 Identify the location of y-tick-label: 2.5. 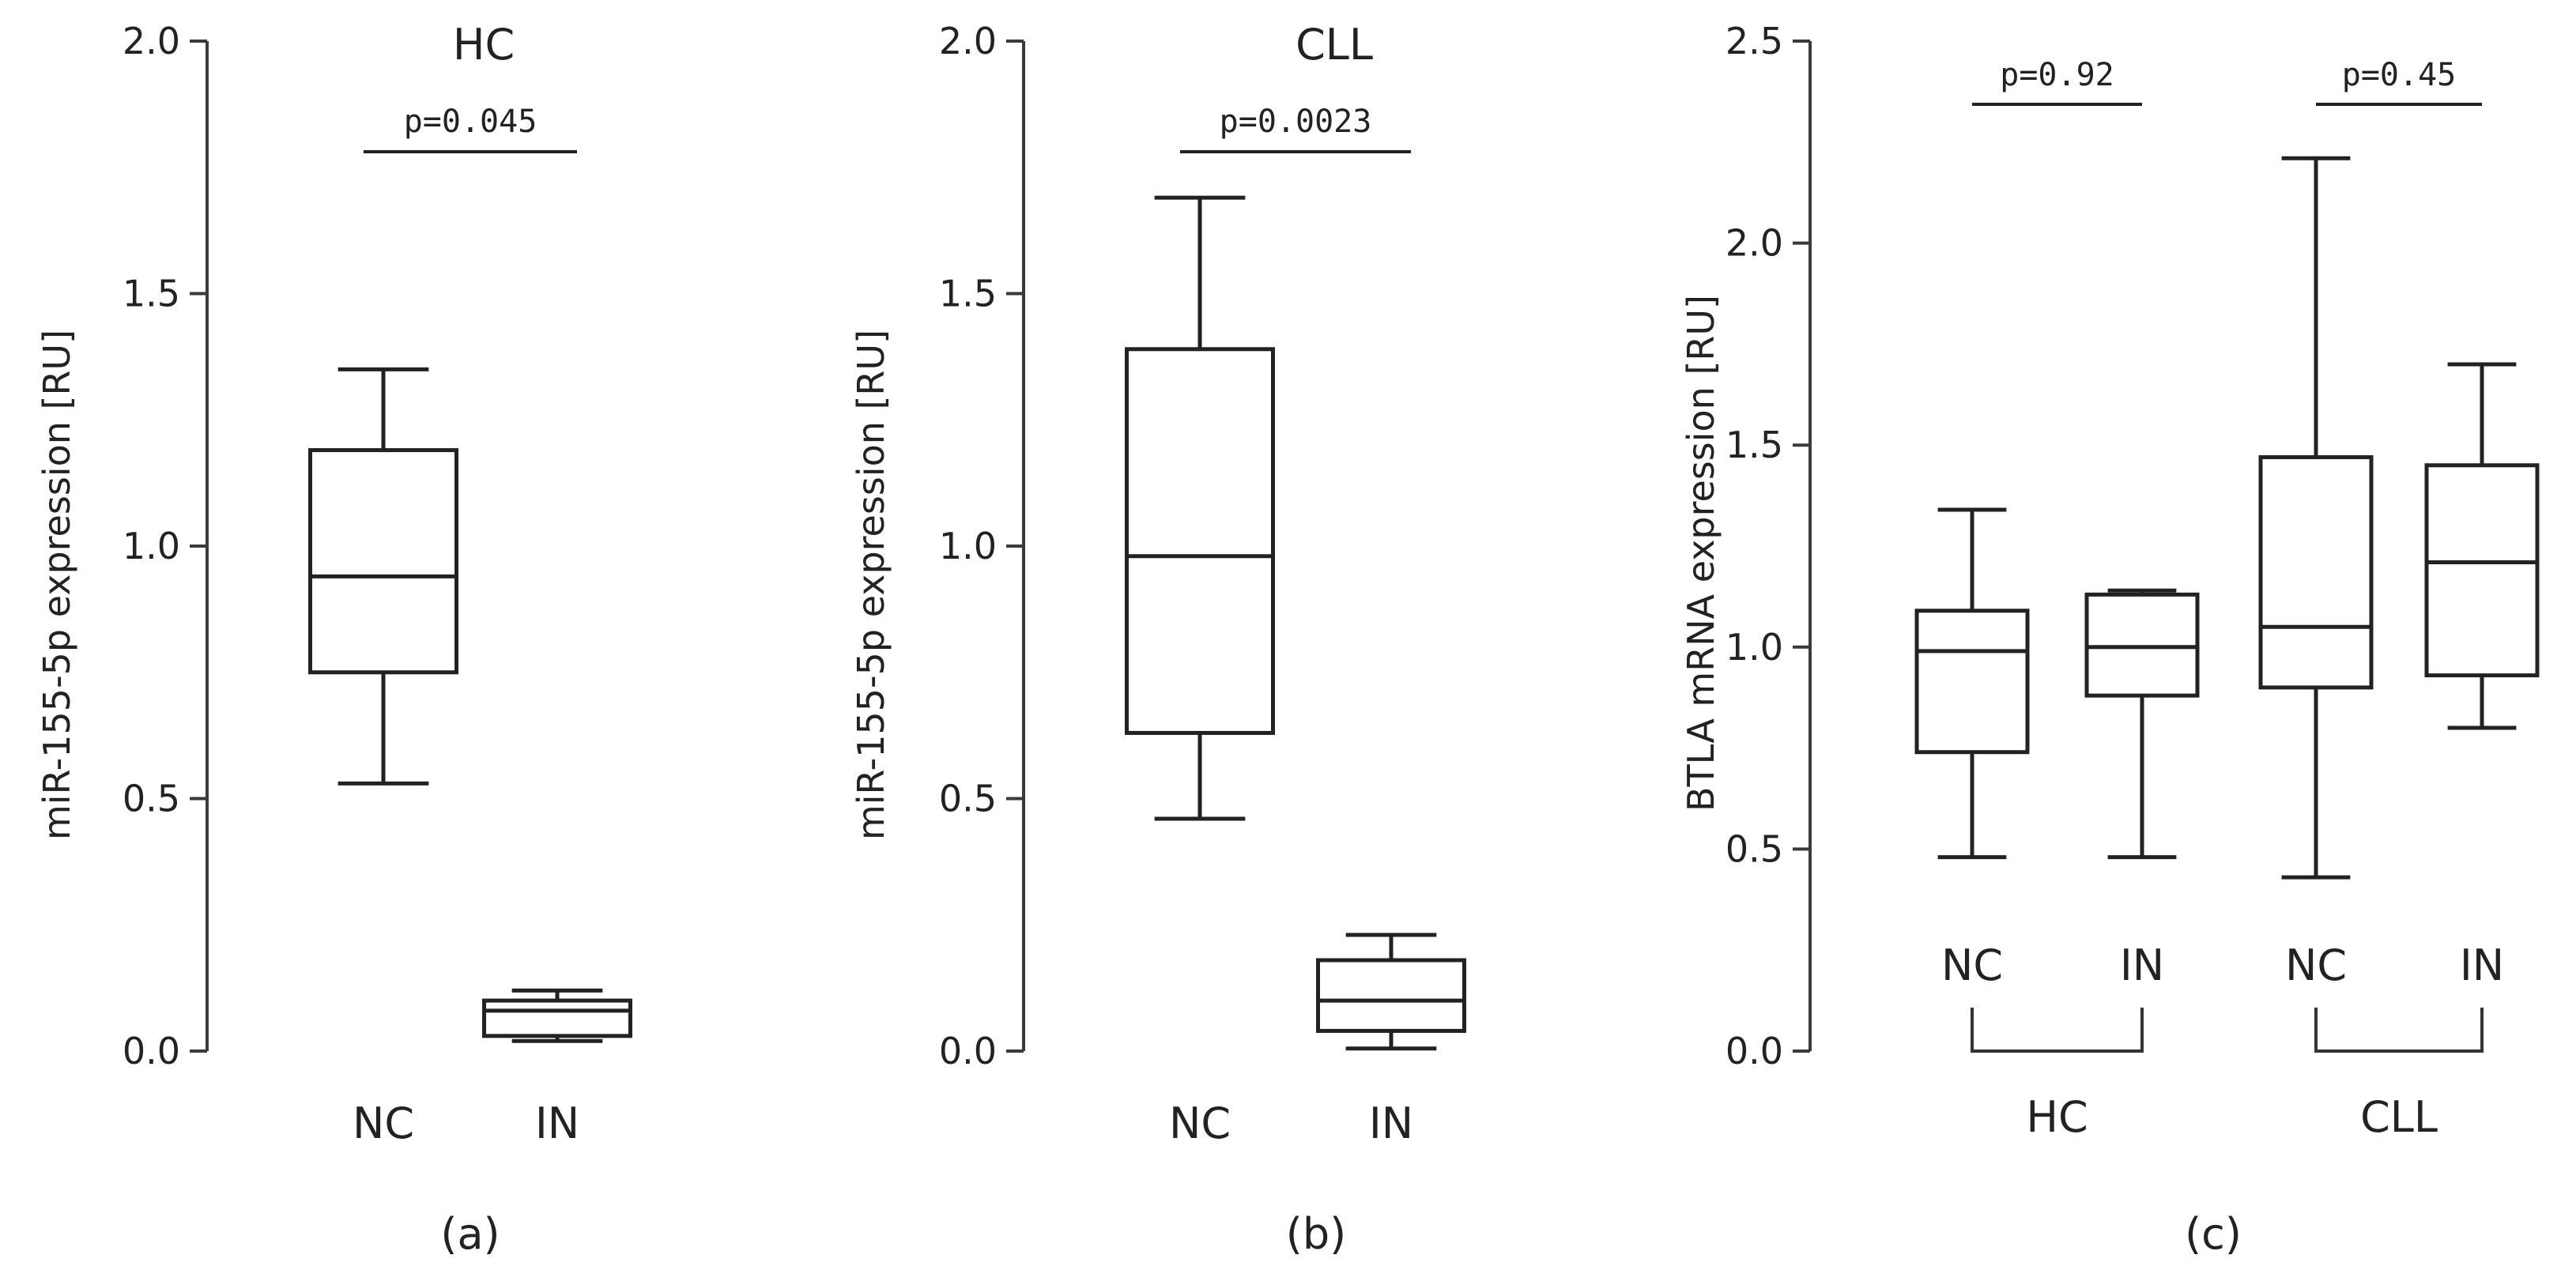
(1754, 41).